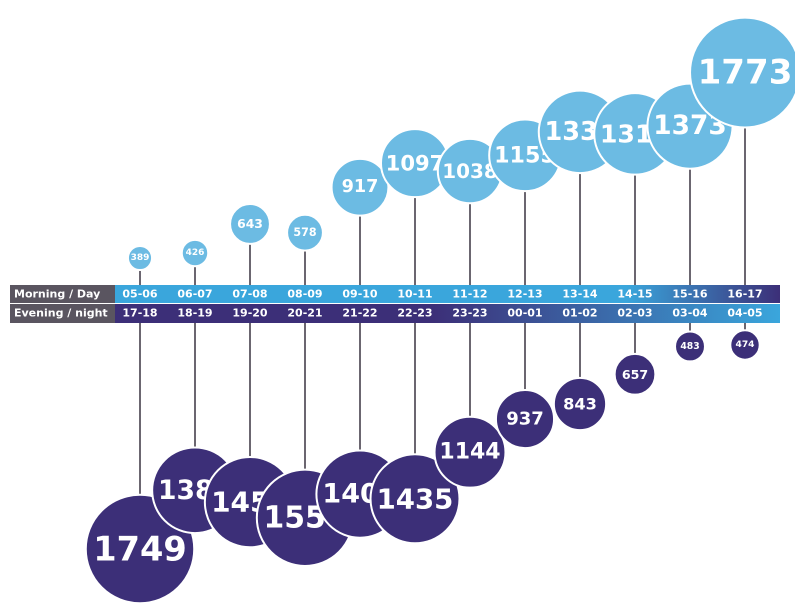  What do you see at coordinates (634, 313) in the screenshot?
I see `column-label: 02-03` at bounding box center [634, 313].